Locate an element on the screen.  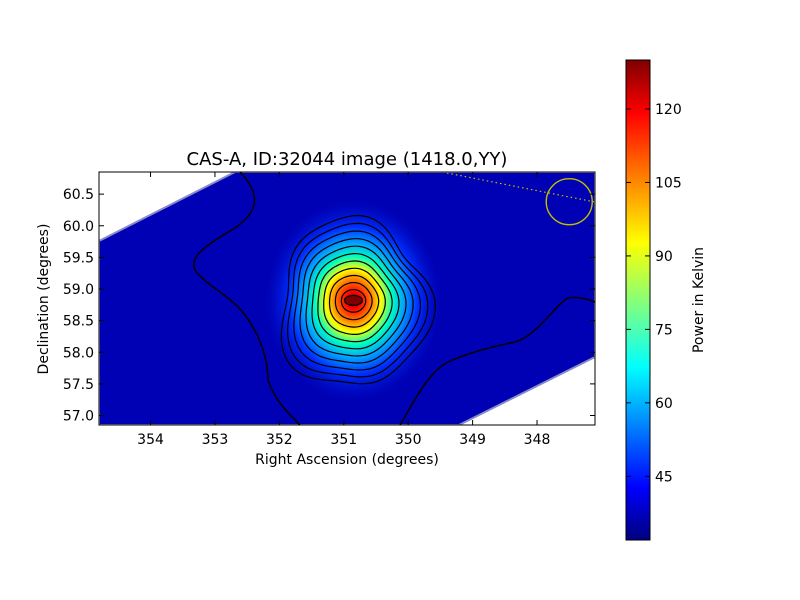
colorbar-gradient is located at coordinates (638, 300).